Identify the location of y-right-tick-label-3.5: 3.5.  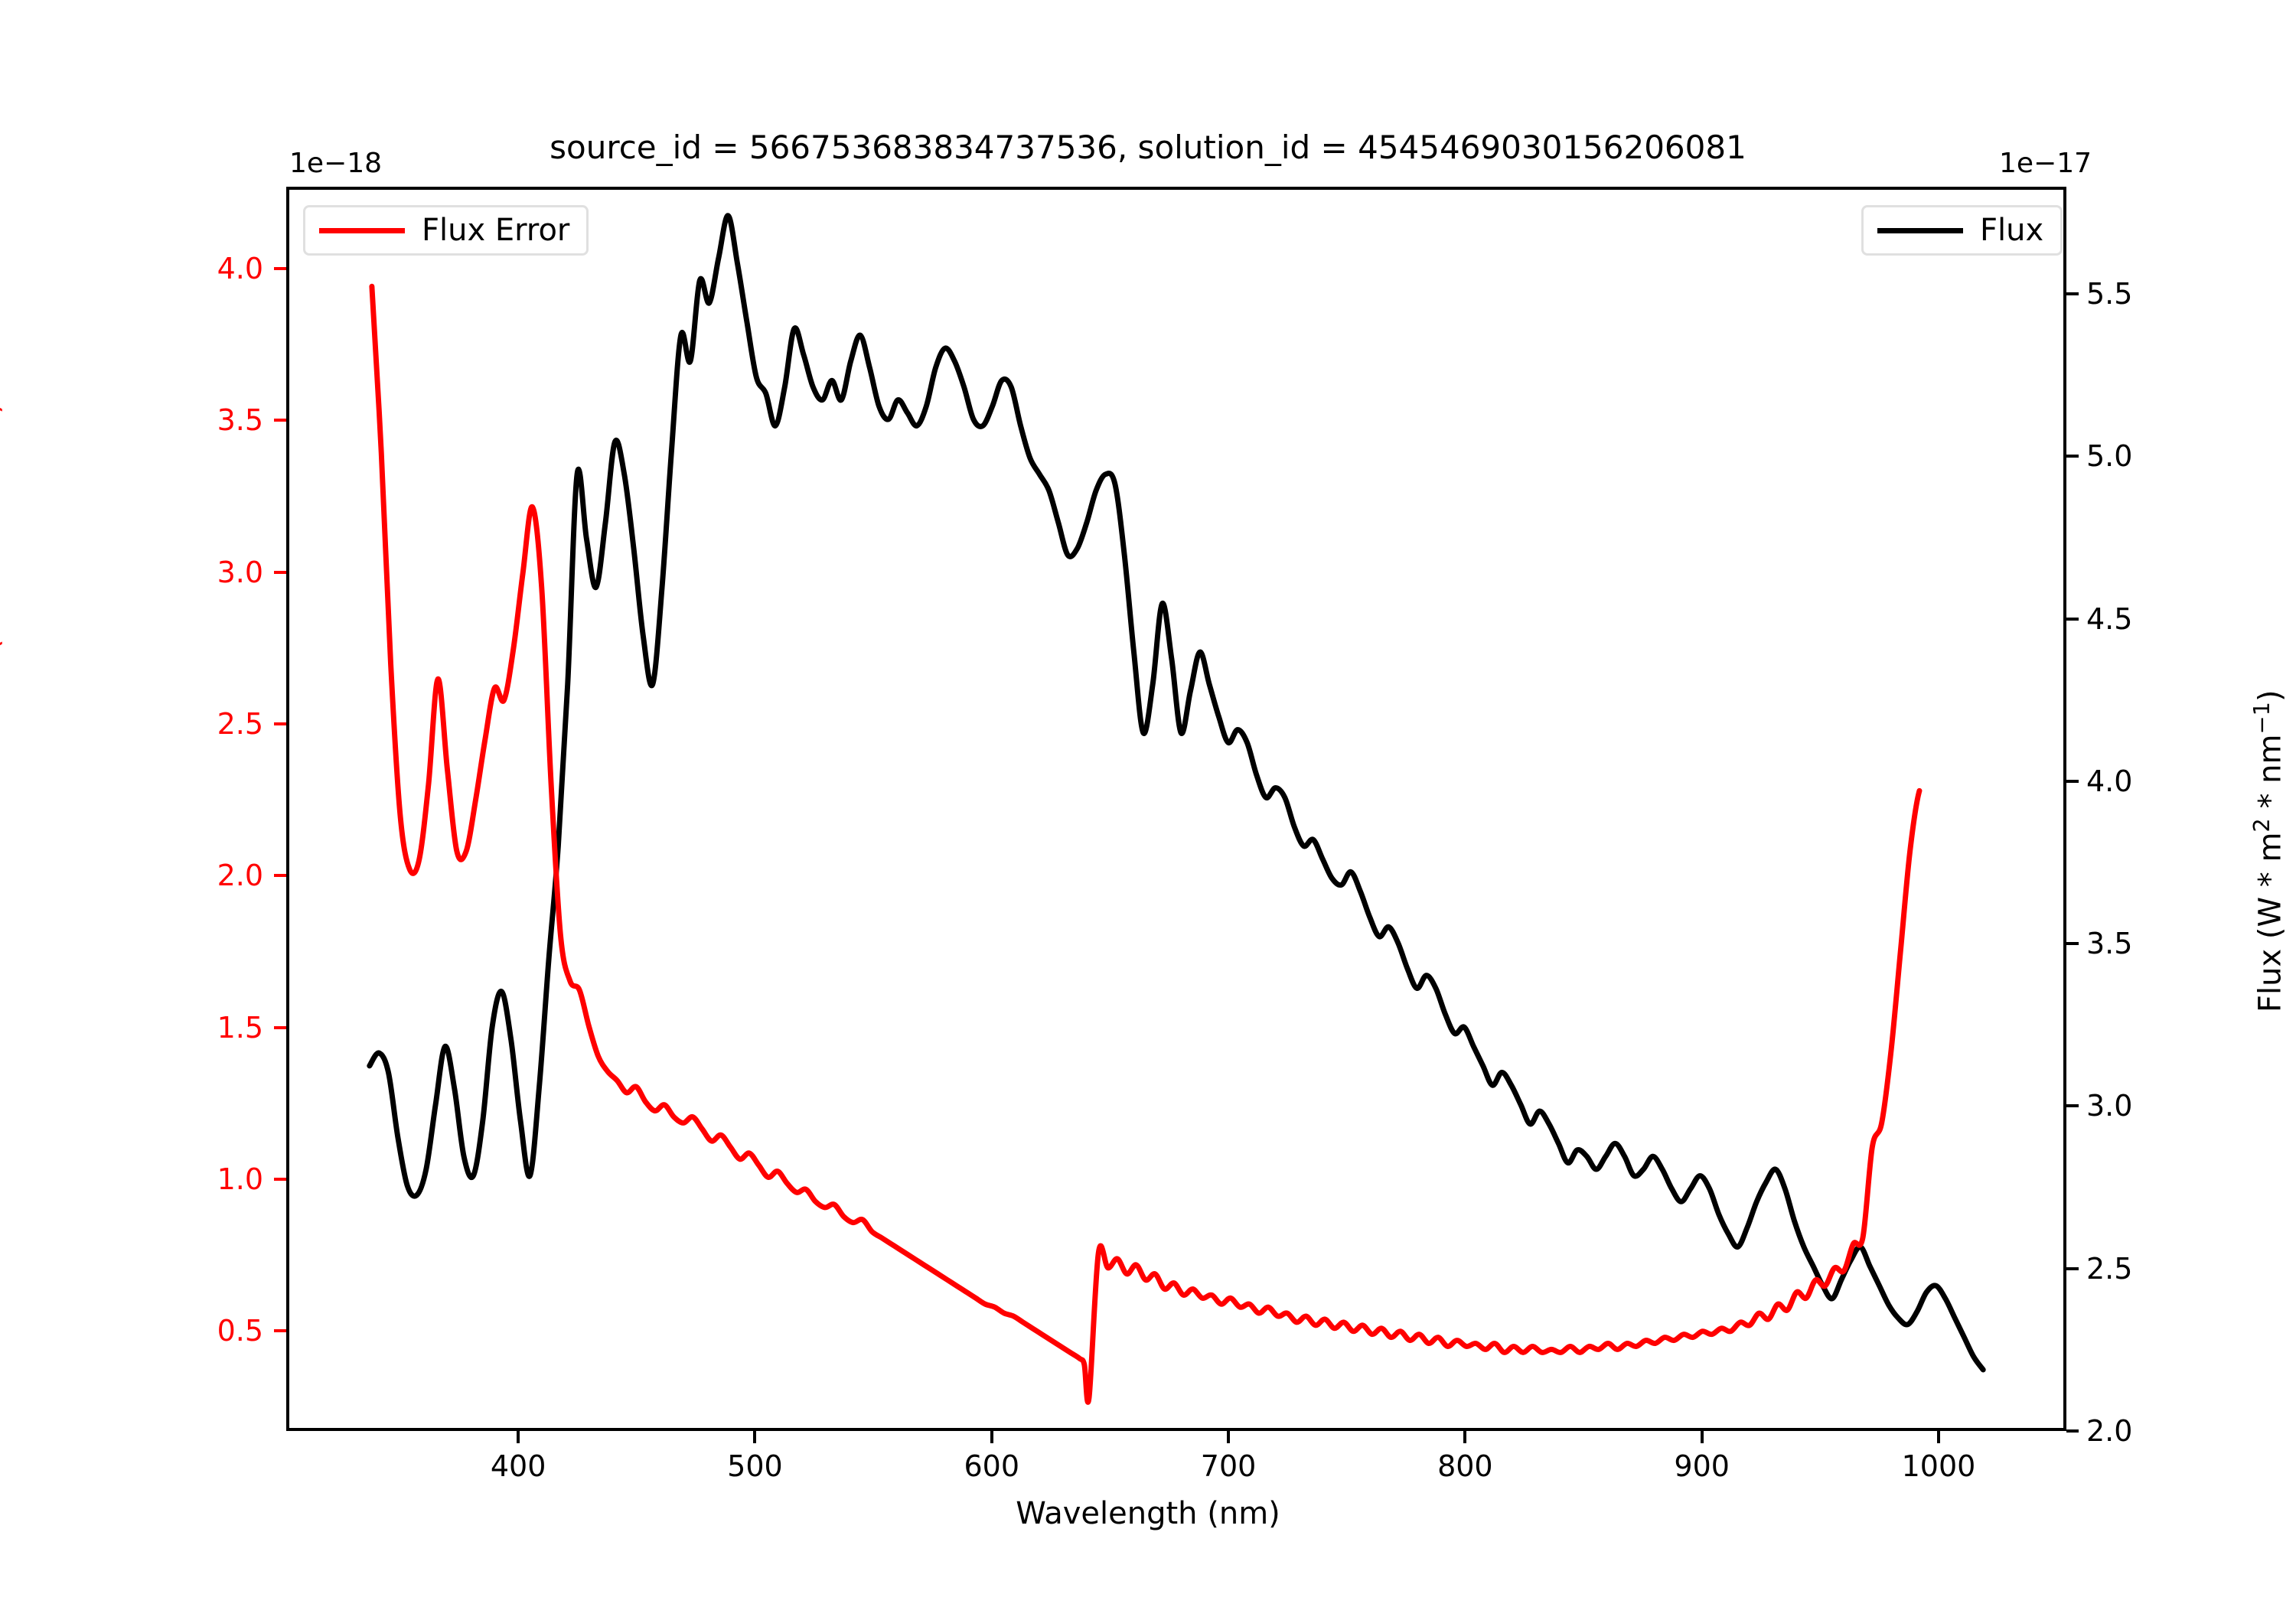
(2109, 944).